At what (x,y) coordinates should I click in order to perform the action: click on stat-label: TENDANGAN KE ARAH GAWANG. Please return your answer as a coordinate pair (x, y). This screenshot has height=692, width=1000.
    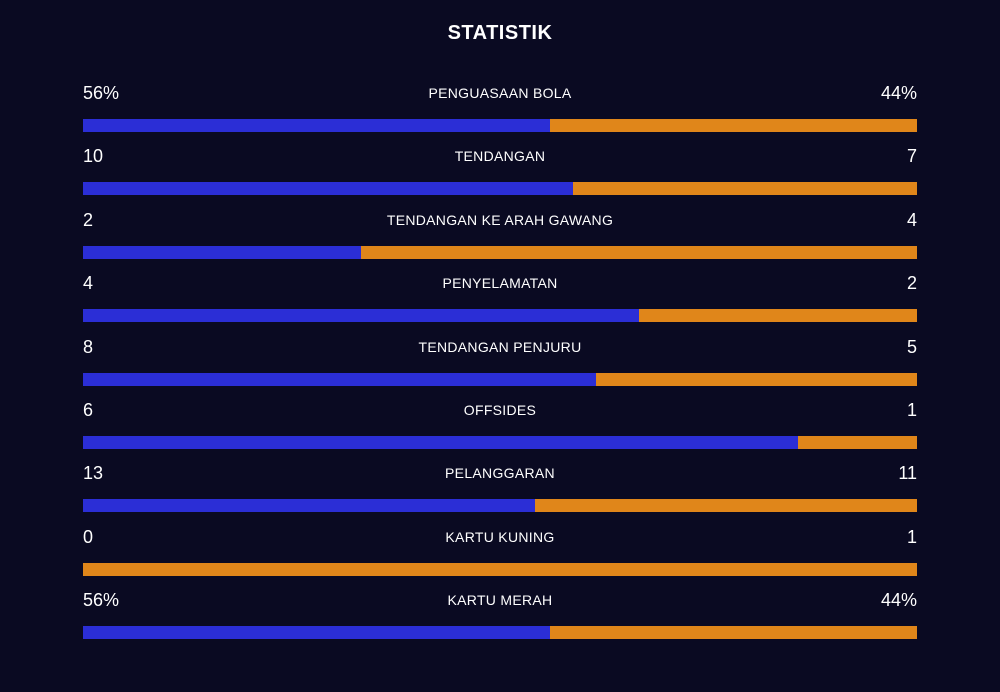
    Looking at the image, I should click on (500, 219).